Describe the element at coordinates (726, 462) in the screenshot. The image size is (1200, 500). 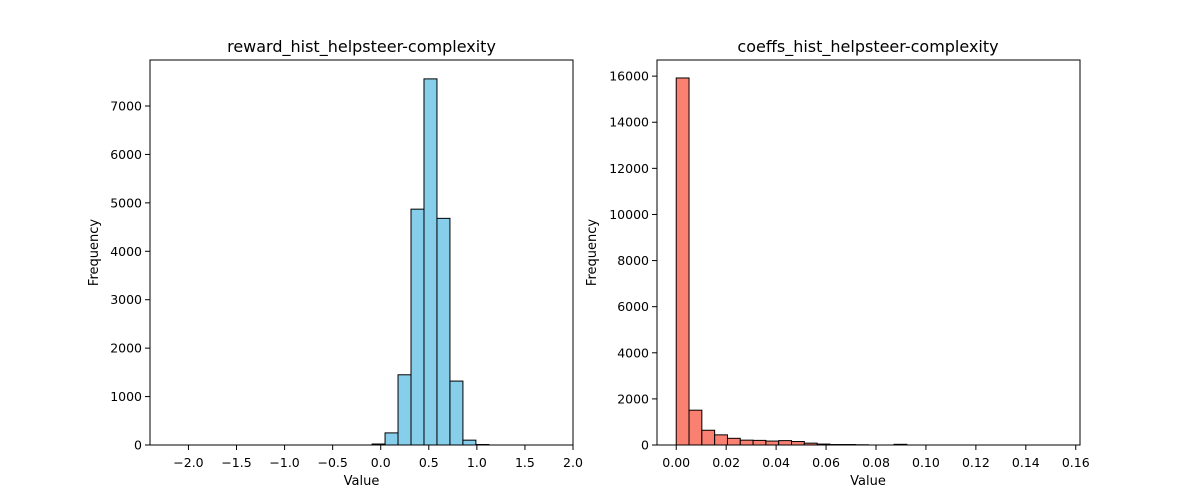
I see `coeffs-x-tick-label: 0.02` at that location.